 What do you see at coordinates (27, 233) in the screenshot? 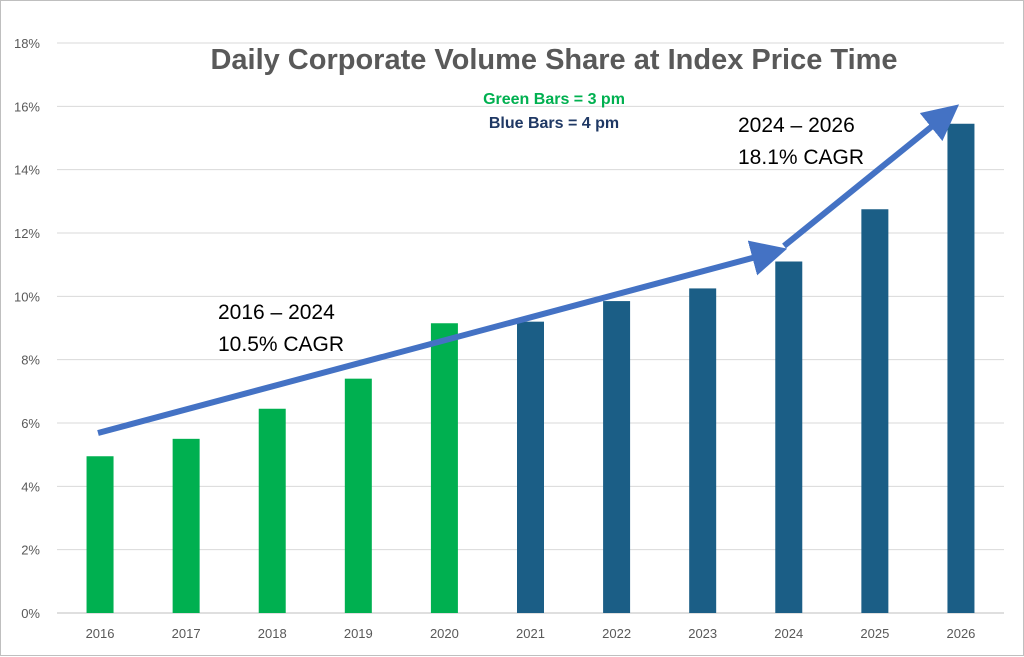
I see `y-tick-label: 12%` at bounding box center [27, 233].